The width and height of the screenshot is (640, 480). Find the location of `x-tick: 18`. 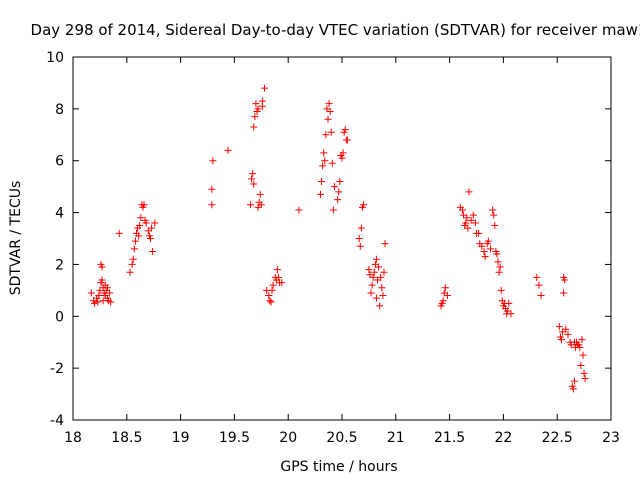

x-tick: 18 is located at coordinates (73, 251).